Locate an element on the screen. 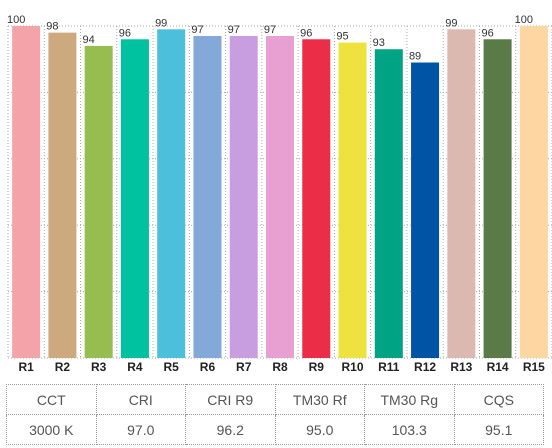 The height and width of the screenshot is (448, 552). metric-value-tm30-rf: 95.0 is located at coordinates (319, 429).